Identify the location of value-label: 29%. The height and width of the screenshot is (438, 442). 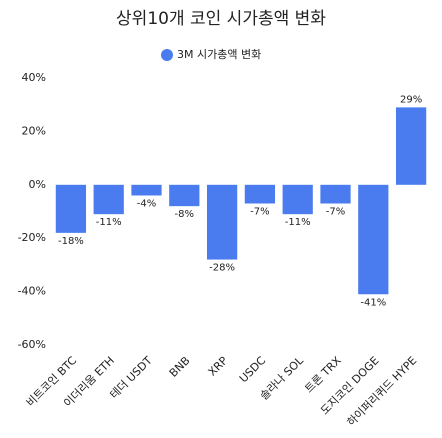
(411, 99).